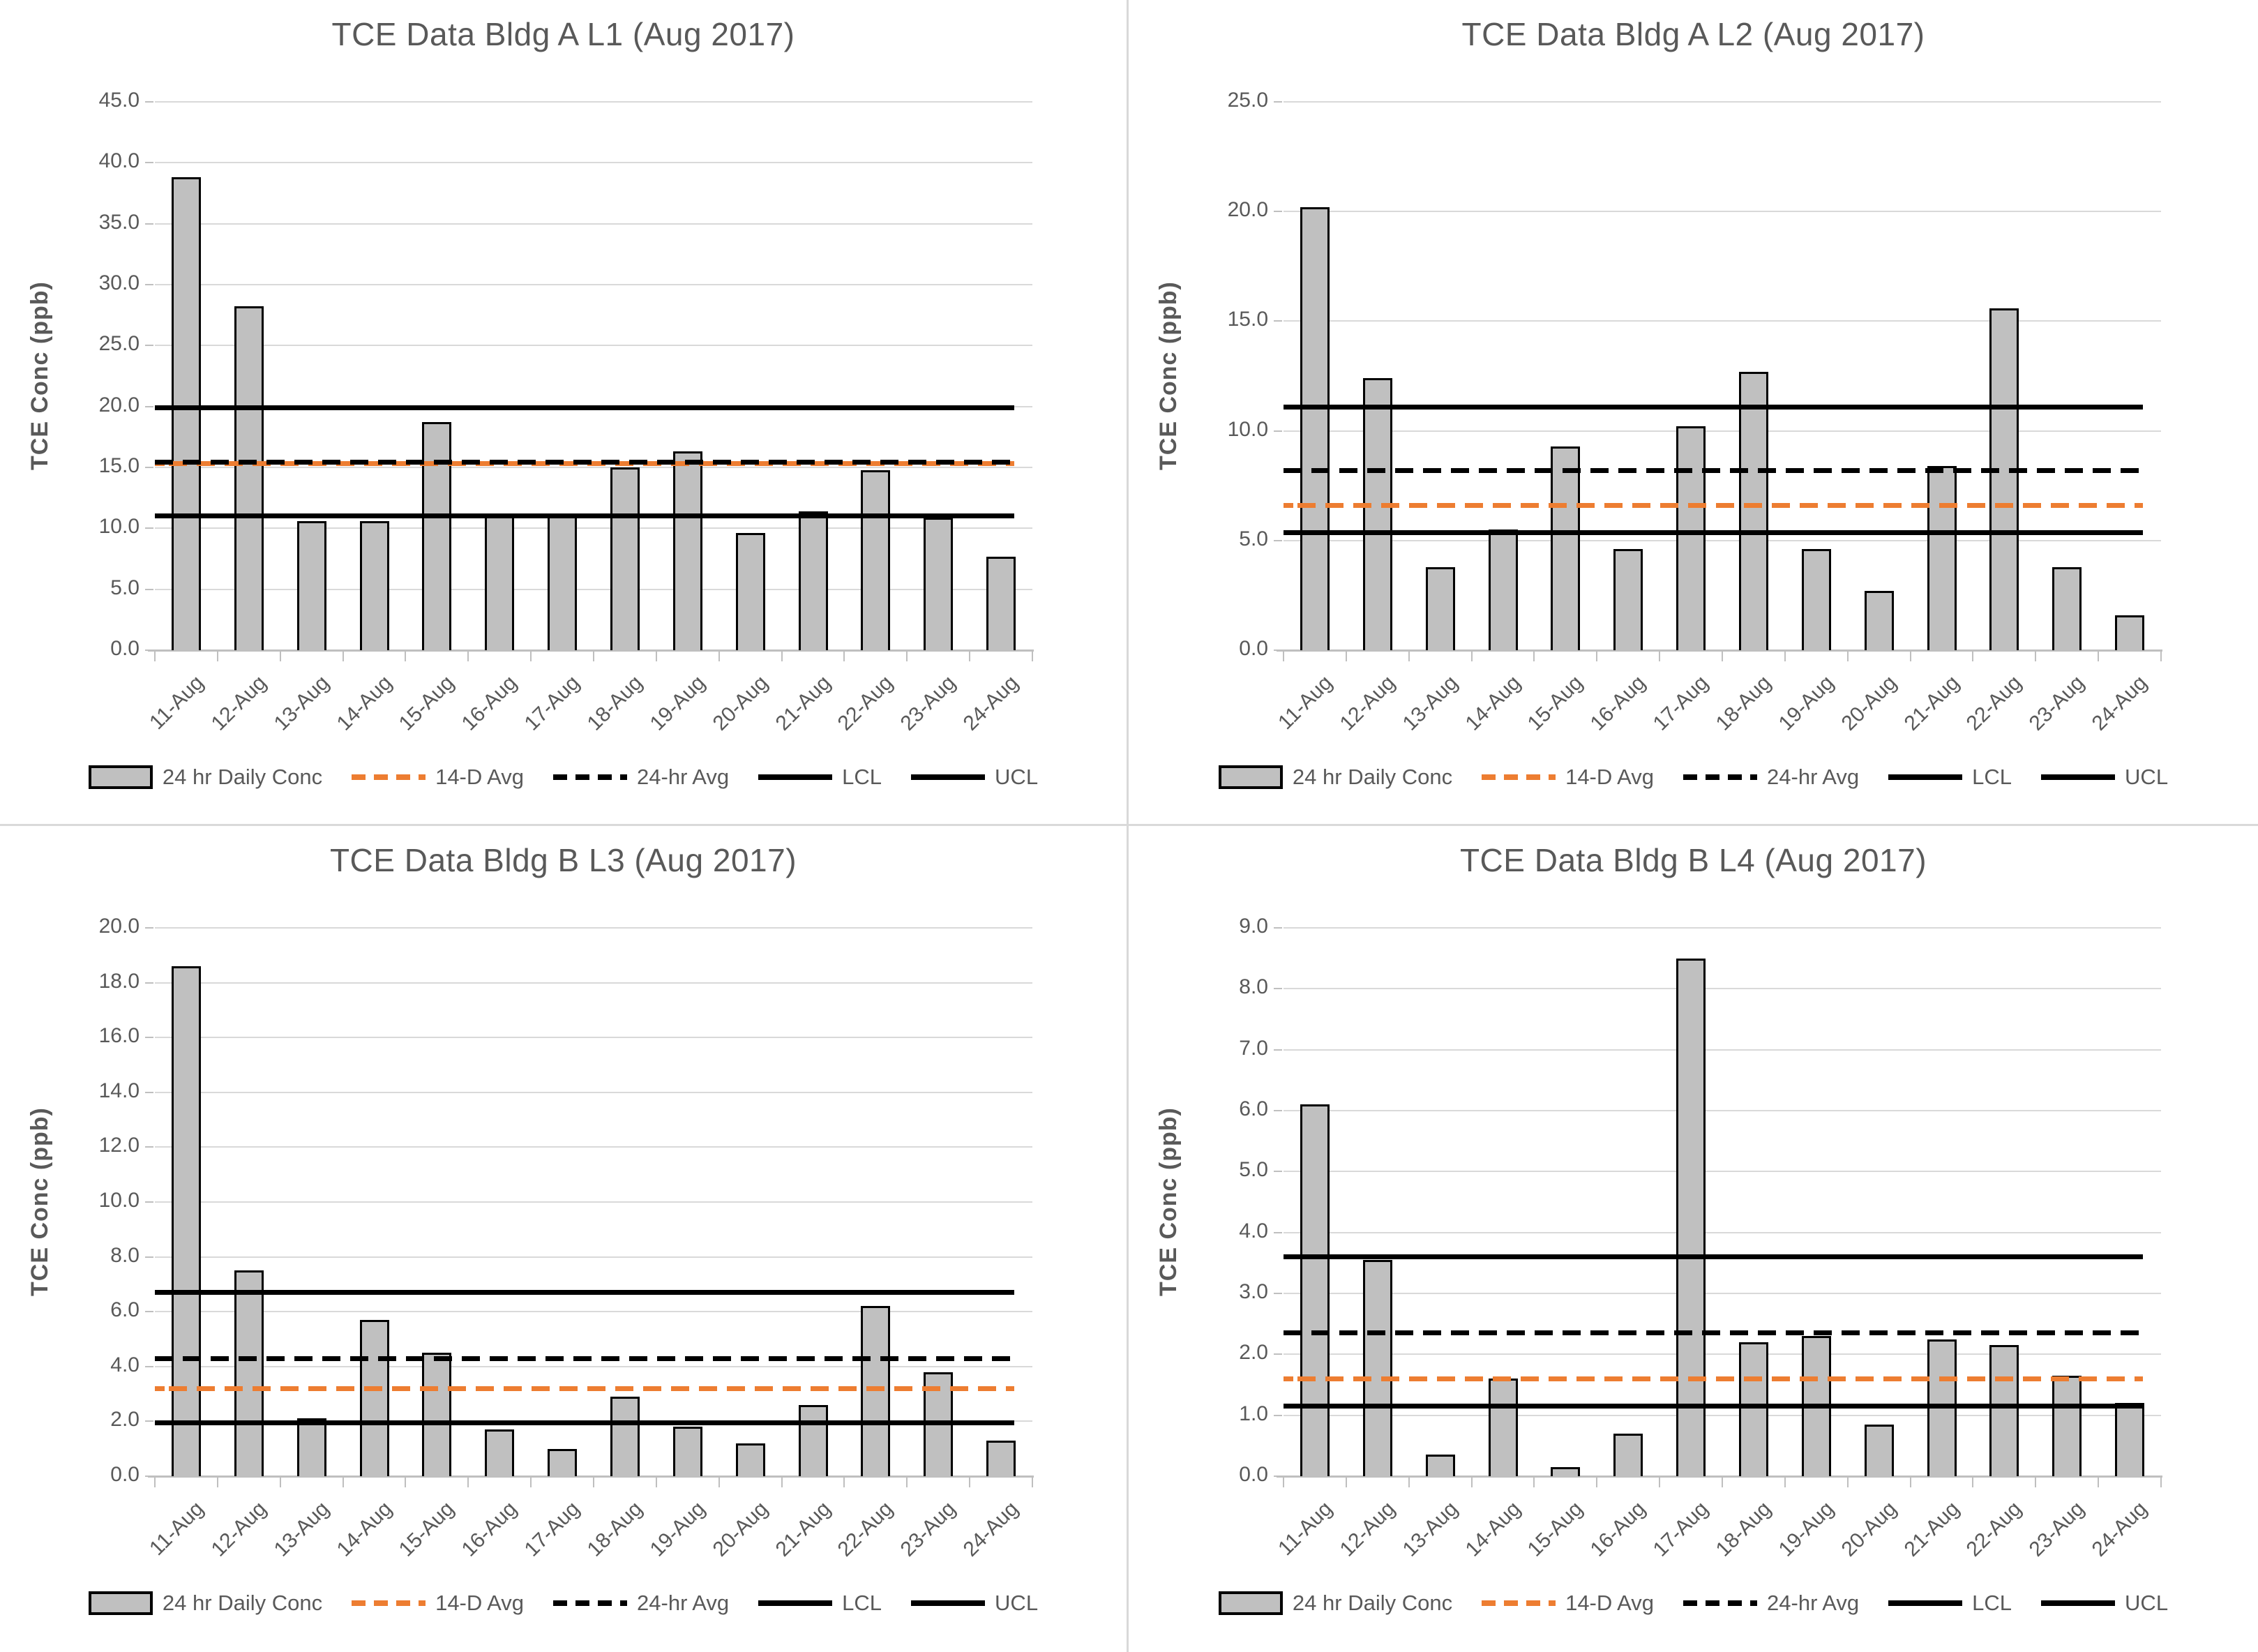 This screenshot has height=1652, width=2258. What do you see at coordinates (1247, 429) in the screenshot?
I see `y-tick-label: 10.0` at bounding box center [1247, 429].